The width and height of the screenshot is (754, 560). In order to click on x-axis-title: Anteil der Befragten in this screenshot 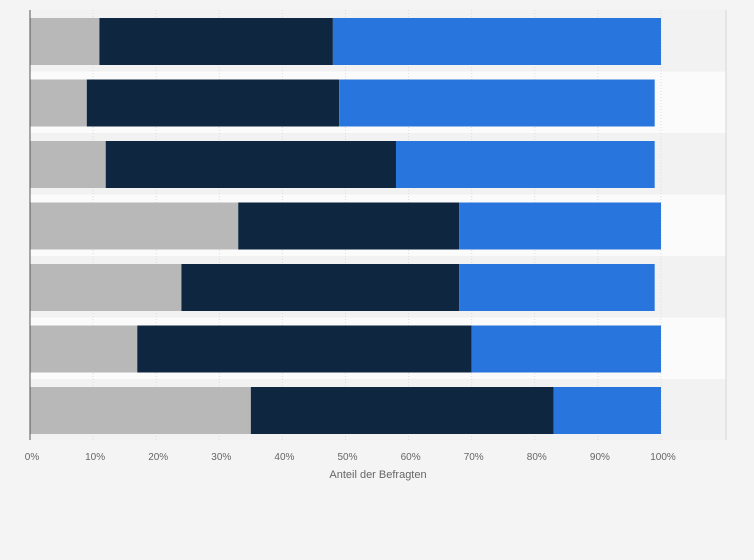, I will do `click(377, 475)`.